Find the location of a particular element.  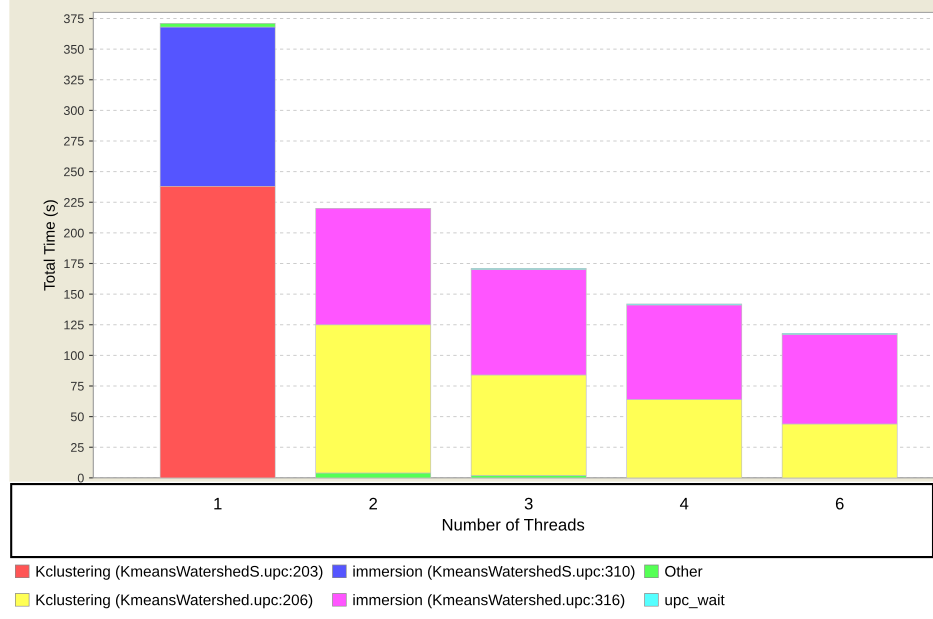

legend-label: Other is located at coordinates (683, 571).